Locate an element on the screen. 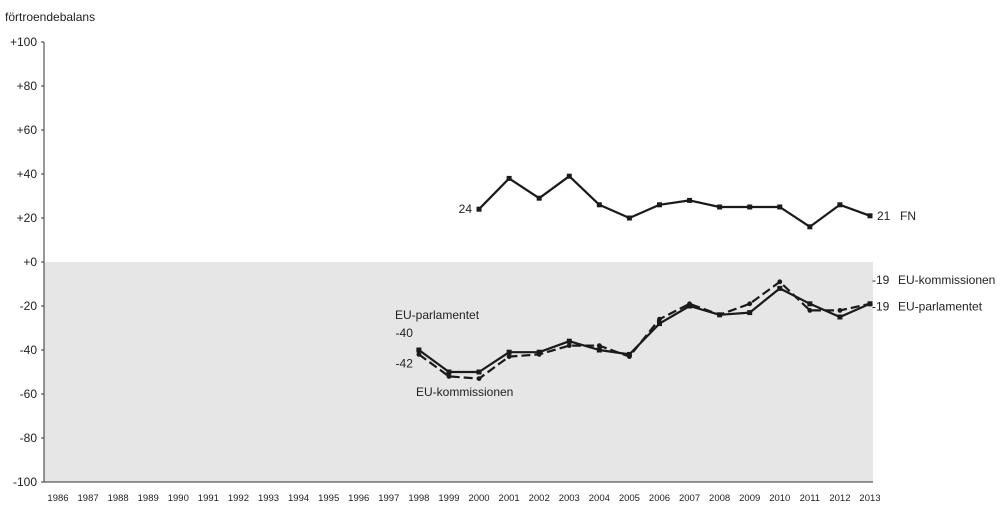 The image size is (1006, 506). x-tick-label: 1998 is located at coordinates (418, 498).